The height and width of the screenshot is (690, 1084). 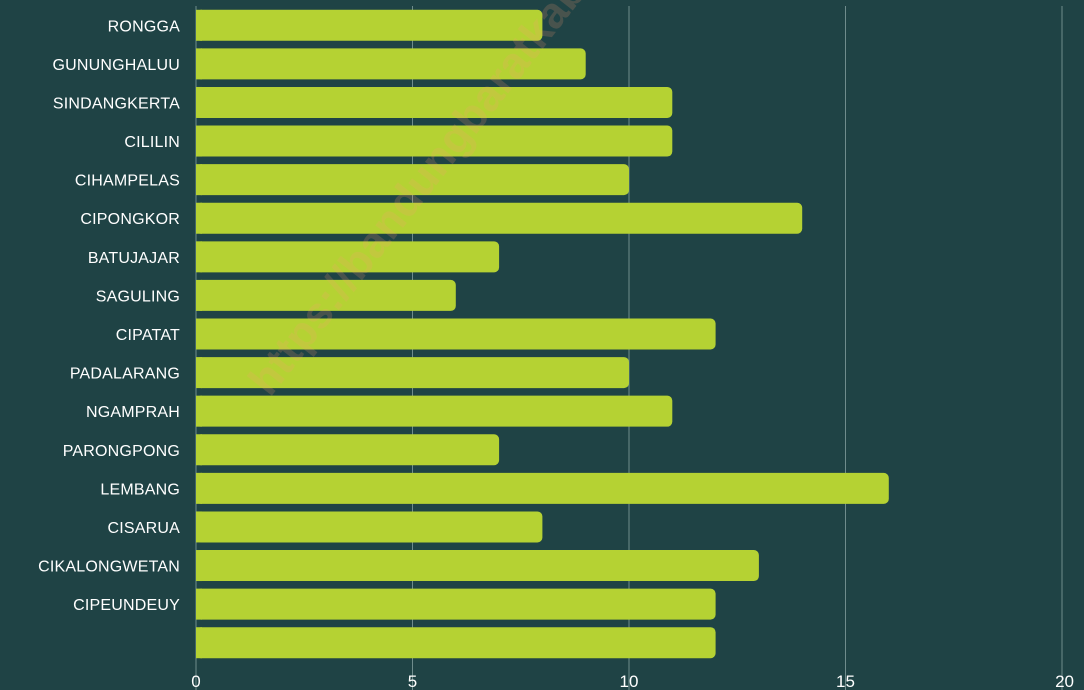 I want to click on bar-sindangkerta, so click(x=434, y=102).